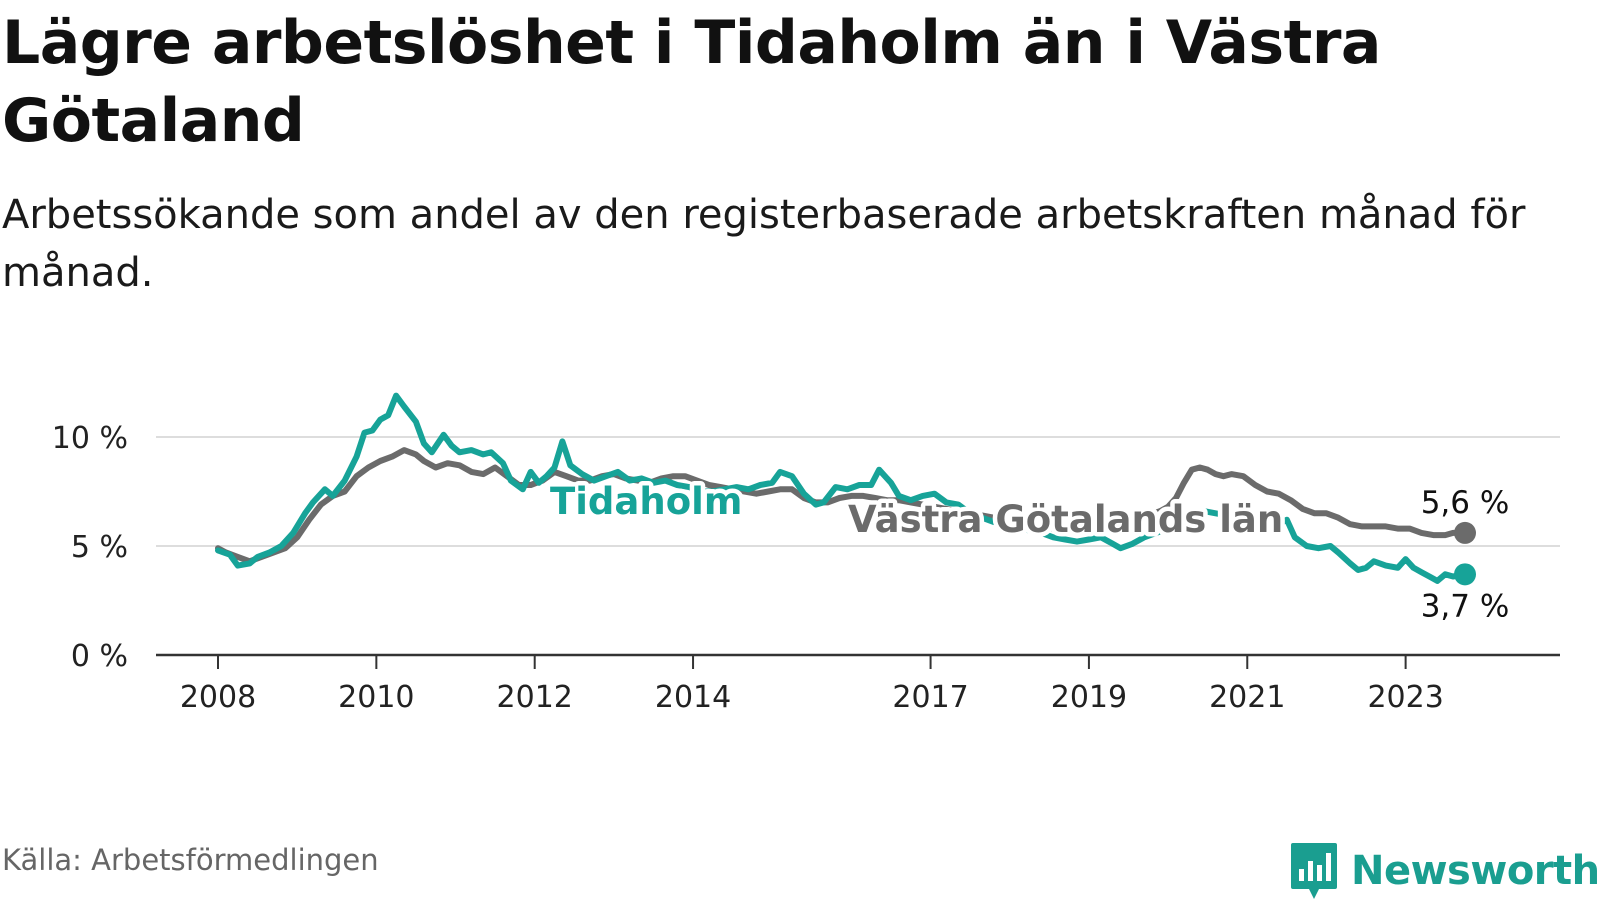  What do you see at coordinates (1314, 871) in the screenshot?
I see `newsworthy-logo-icon` at bounding box center [1314, 871].